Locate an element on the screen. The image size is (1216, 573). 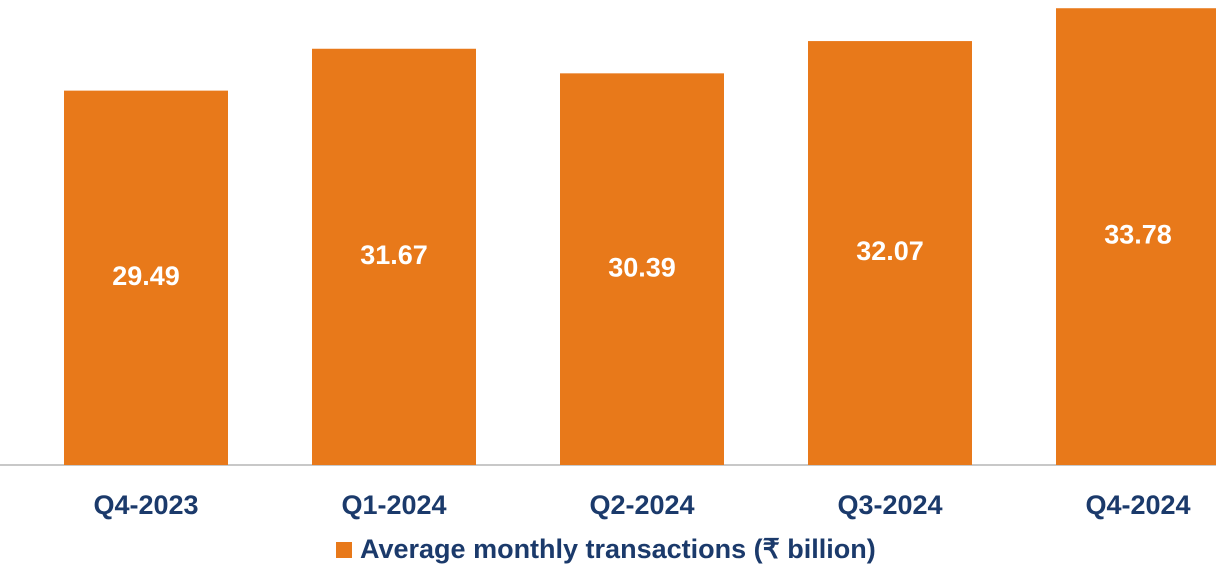
legend-swatch is located at coordinates (344, 550).